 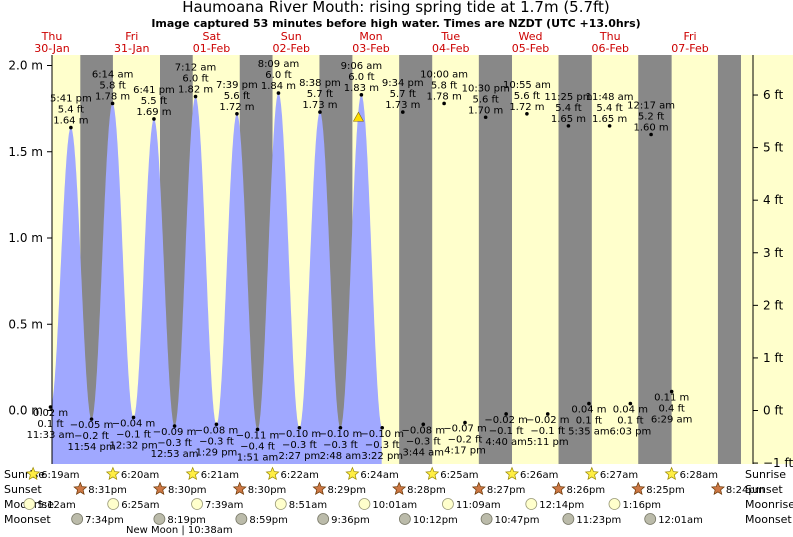 What do you see at coordinates (224, 505) in the screenshot?
I see `moonrise-time: 7:39am` at bounding box center [224, 505].